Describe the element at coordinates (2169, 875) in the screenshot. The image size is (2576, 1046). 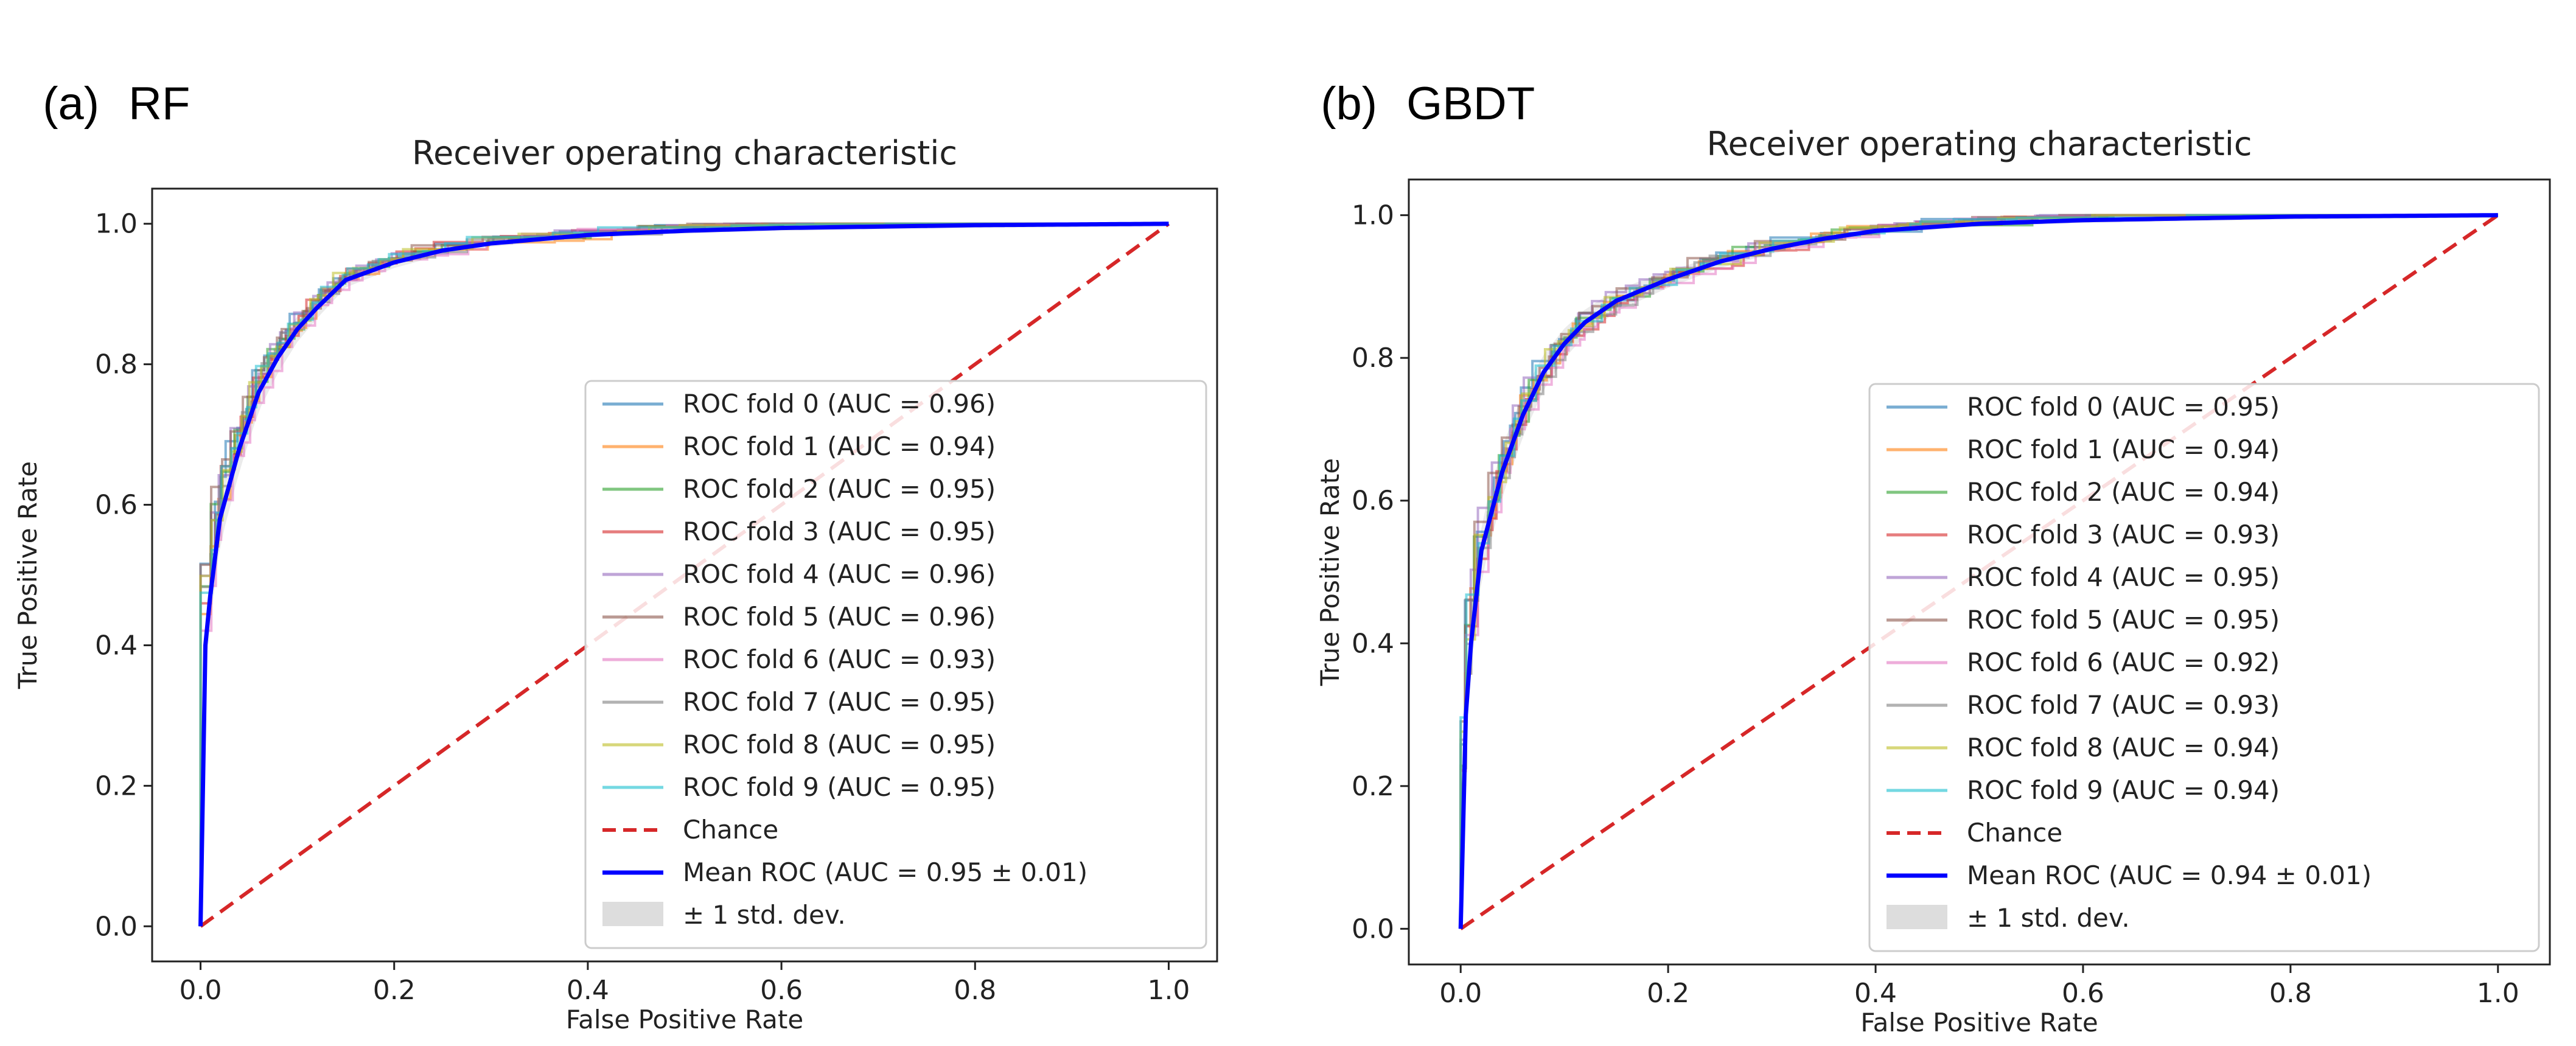
I see `legend-label: Mean ROC (AUC = 0.94 ± 0.01)` at that location.